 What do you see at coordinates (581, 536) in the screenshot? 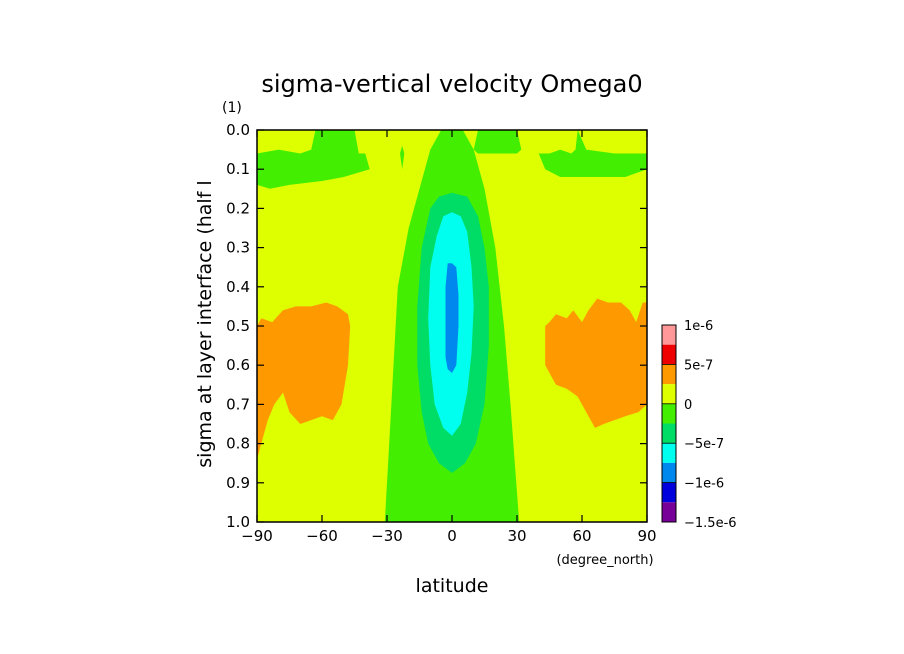
I see `x-tick-label: 60` at bounding box center [581, 536].